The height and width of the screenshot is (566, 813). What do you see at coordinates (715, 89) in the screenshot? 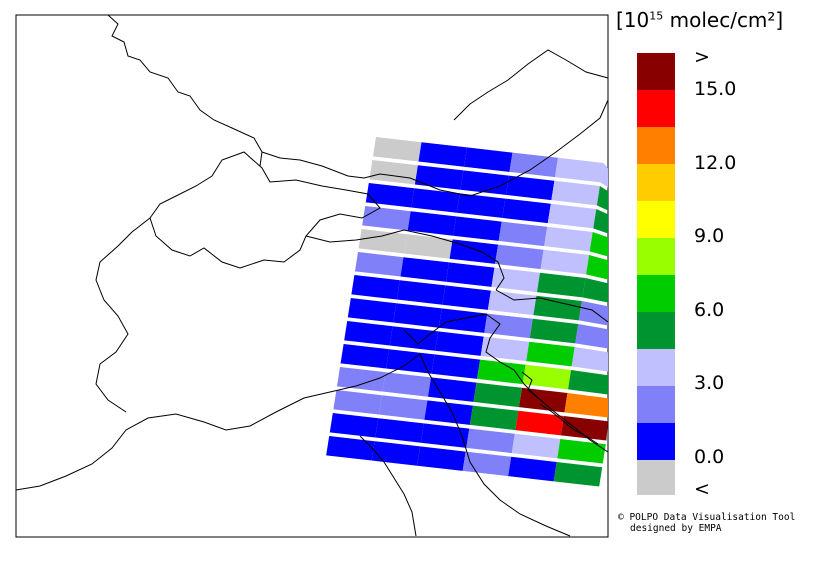
I see `legend-tick-label: 15.0` at bounding box center [715, 89].